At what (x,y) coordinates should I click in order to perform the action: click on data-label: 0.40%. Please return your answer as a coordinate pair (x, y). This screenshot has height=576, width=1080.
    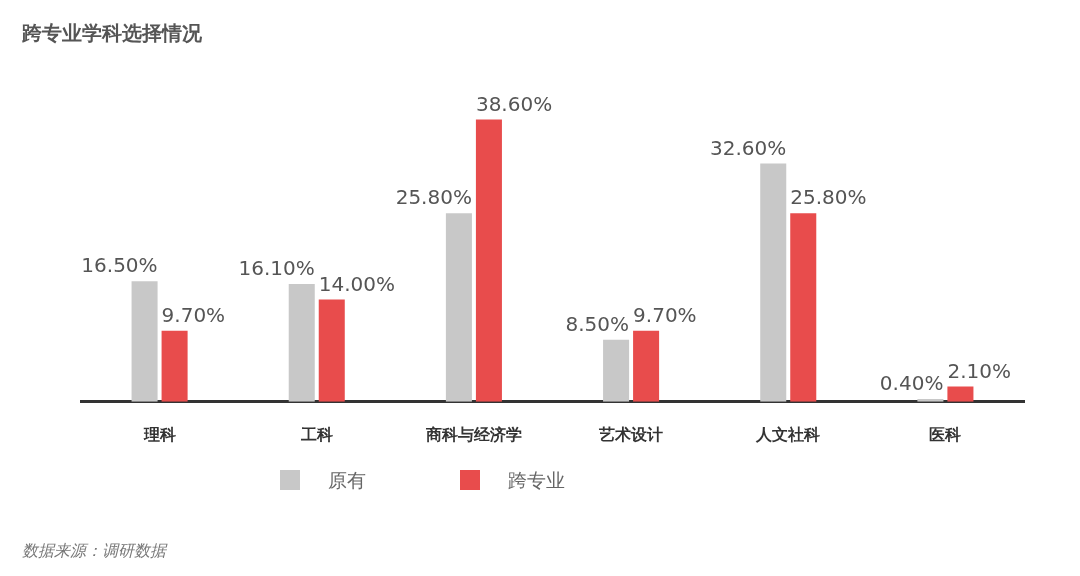
    Looking at the image, I should click on (911, 383).